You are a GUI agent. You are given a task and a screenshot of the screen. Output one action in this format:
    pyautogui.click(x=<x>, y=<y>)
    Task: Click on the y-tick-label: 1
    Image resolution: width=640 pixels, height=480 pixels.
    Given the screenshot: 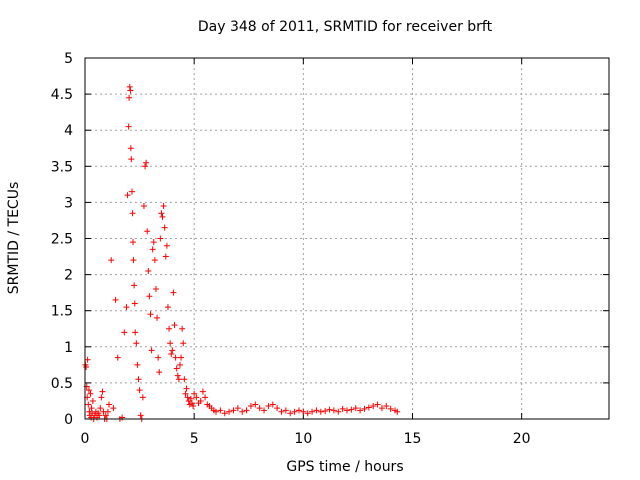 What is the action you would take?
    pyautogui.click(x=68, y=348)
    